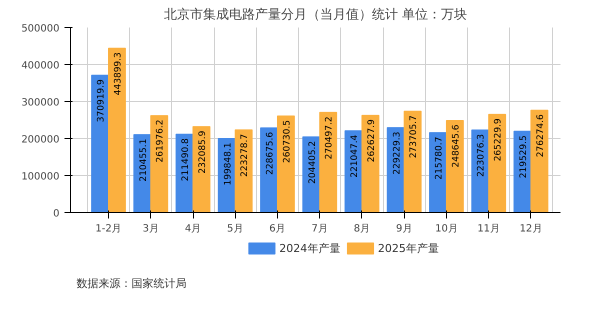 The image size is (590, 330). Describe the element at coordinates (56, 214) in the screenshot. I see `y-tick-label: 0` at that location.